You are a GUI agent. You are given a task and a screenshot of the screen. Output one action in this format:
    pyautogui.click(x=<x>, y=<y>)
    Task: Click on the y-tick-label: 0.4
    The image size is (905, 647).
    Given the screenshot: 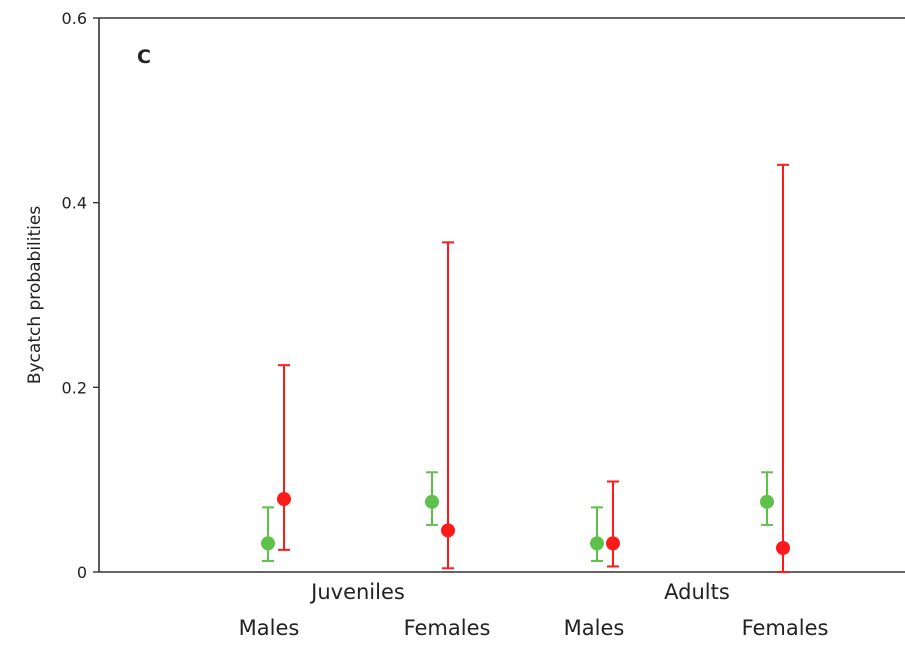 What is the action you would take?
    pyautogui.click(x=74, y=203)
    